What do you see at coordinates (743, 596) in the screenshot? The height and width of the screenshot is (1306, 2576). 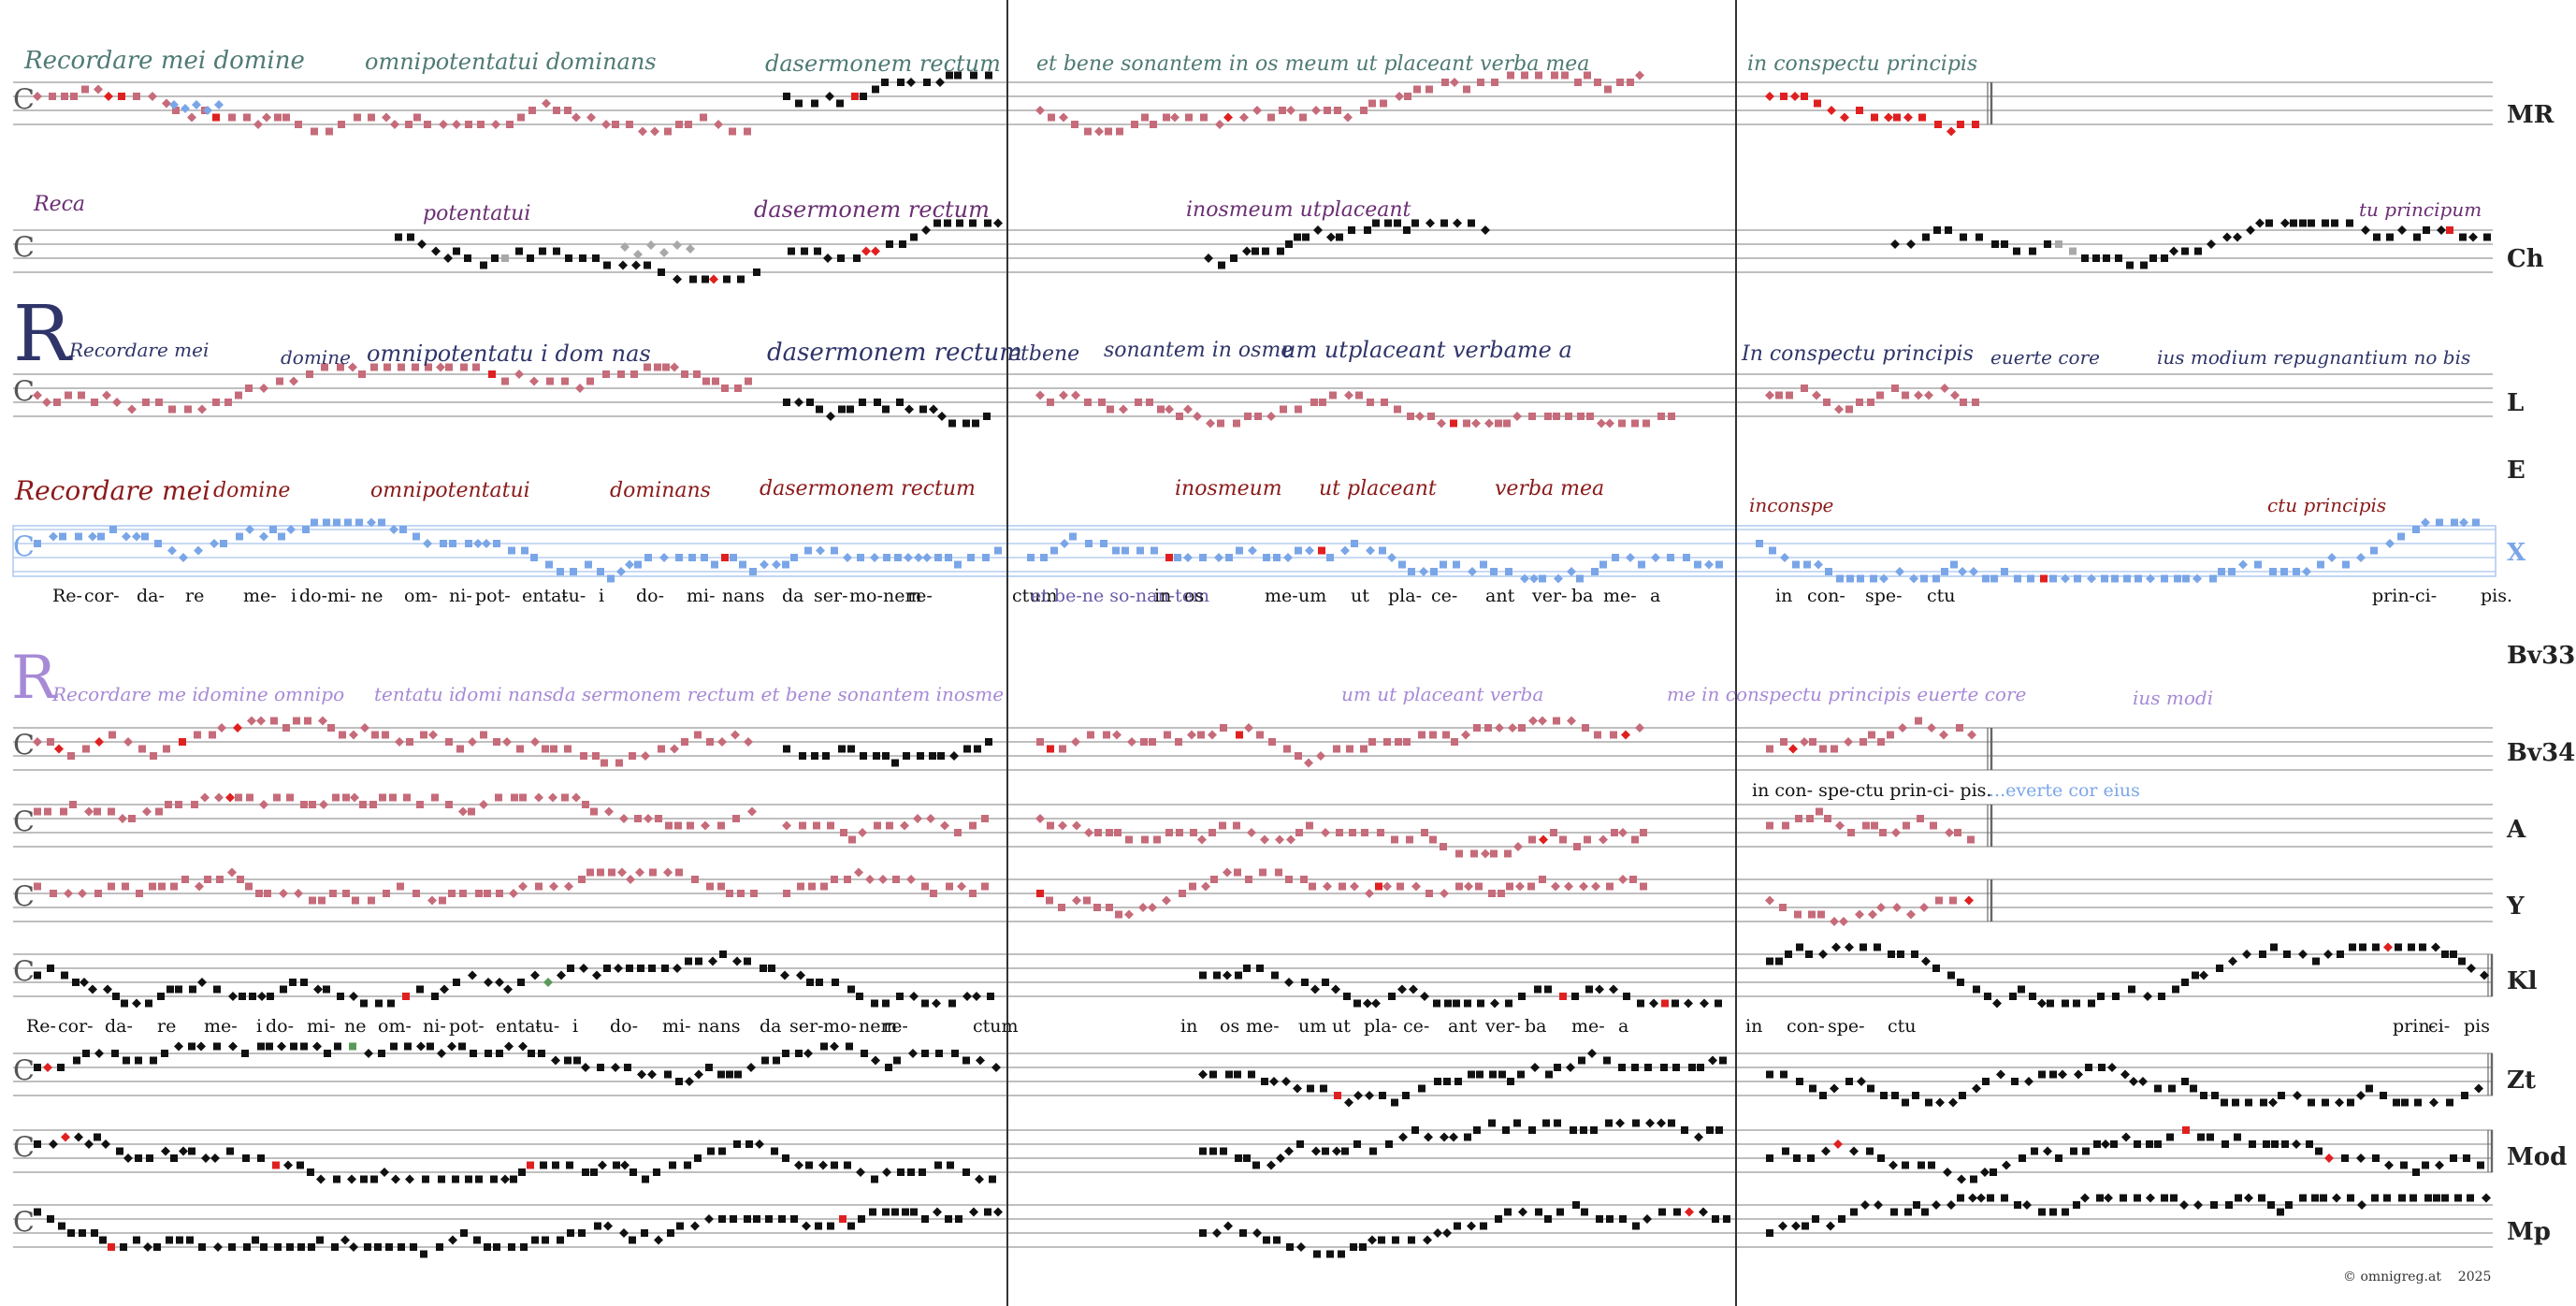 I see `lyric-syllable: nans` at bounding box center [743, 596].